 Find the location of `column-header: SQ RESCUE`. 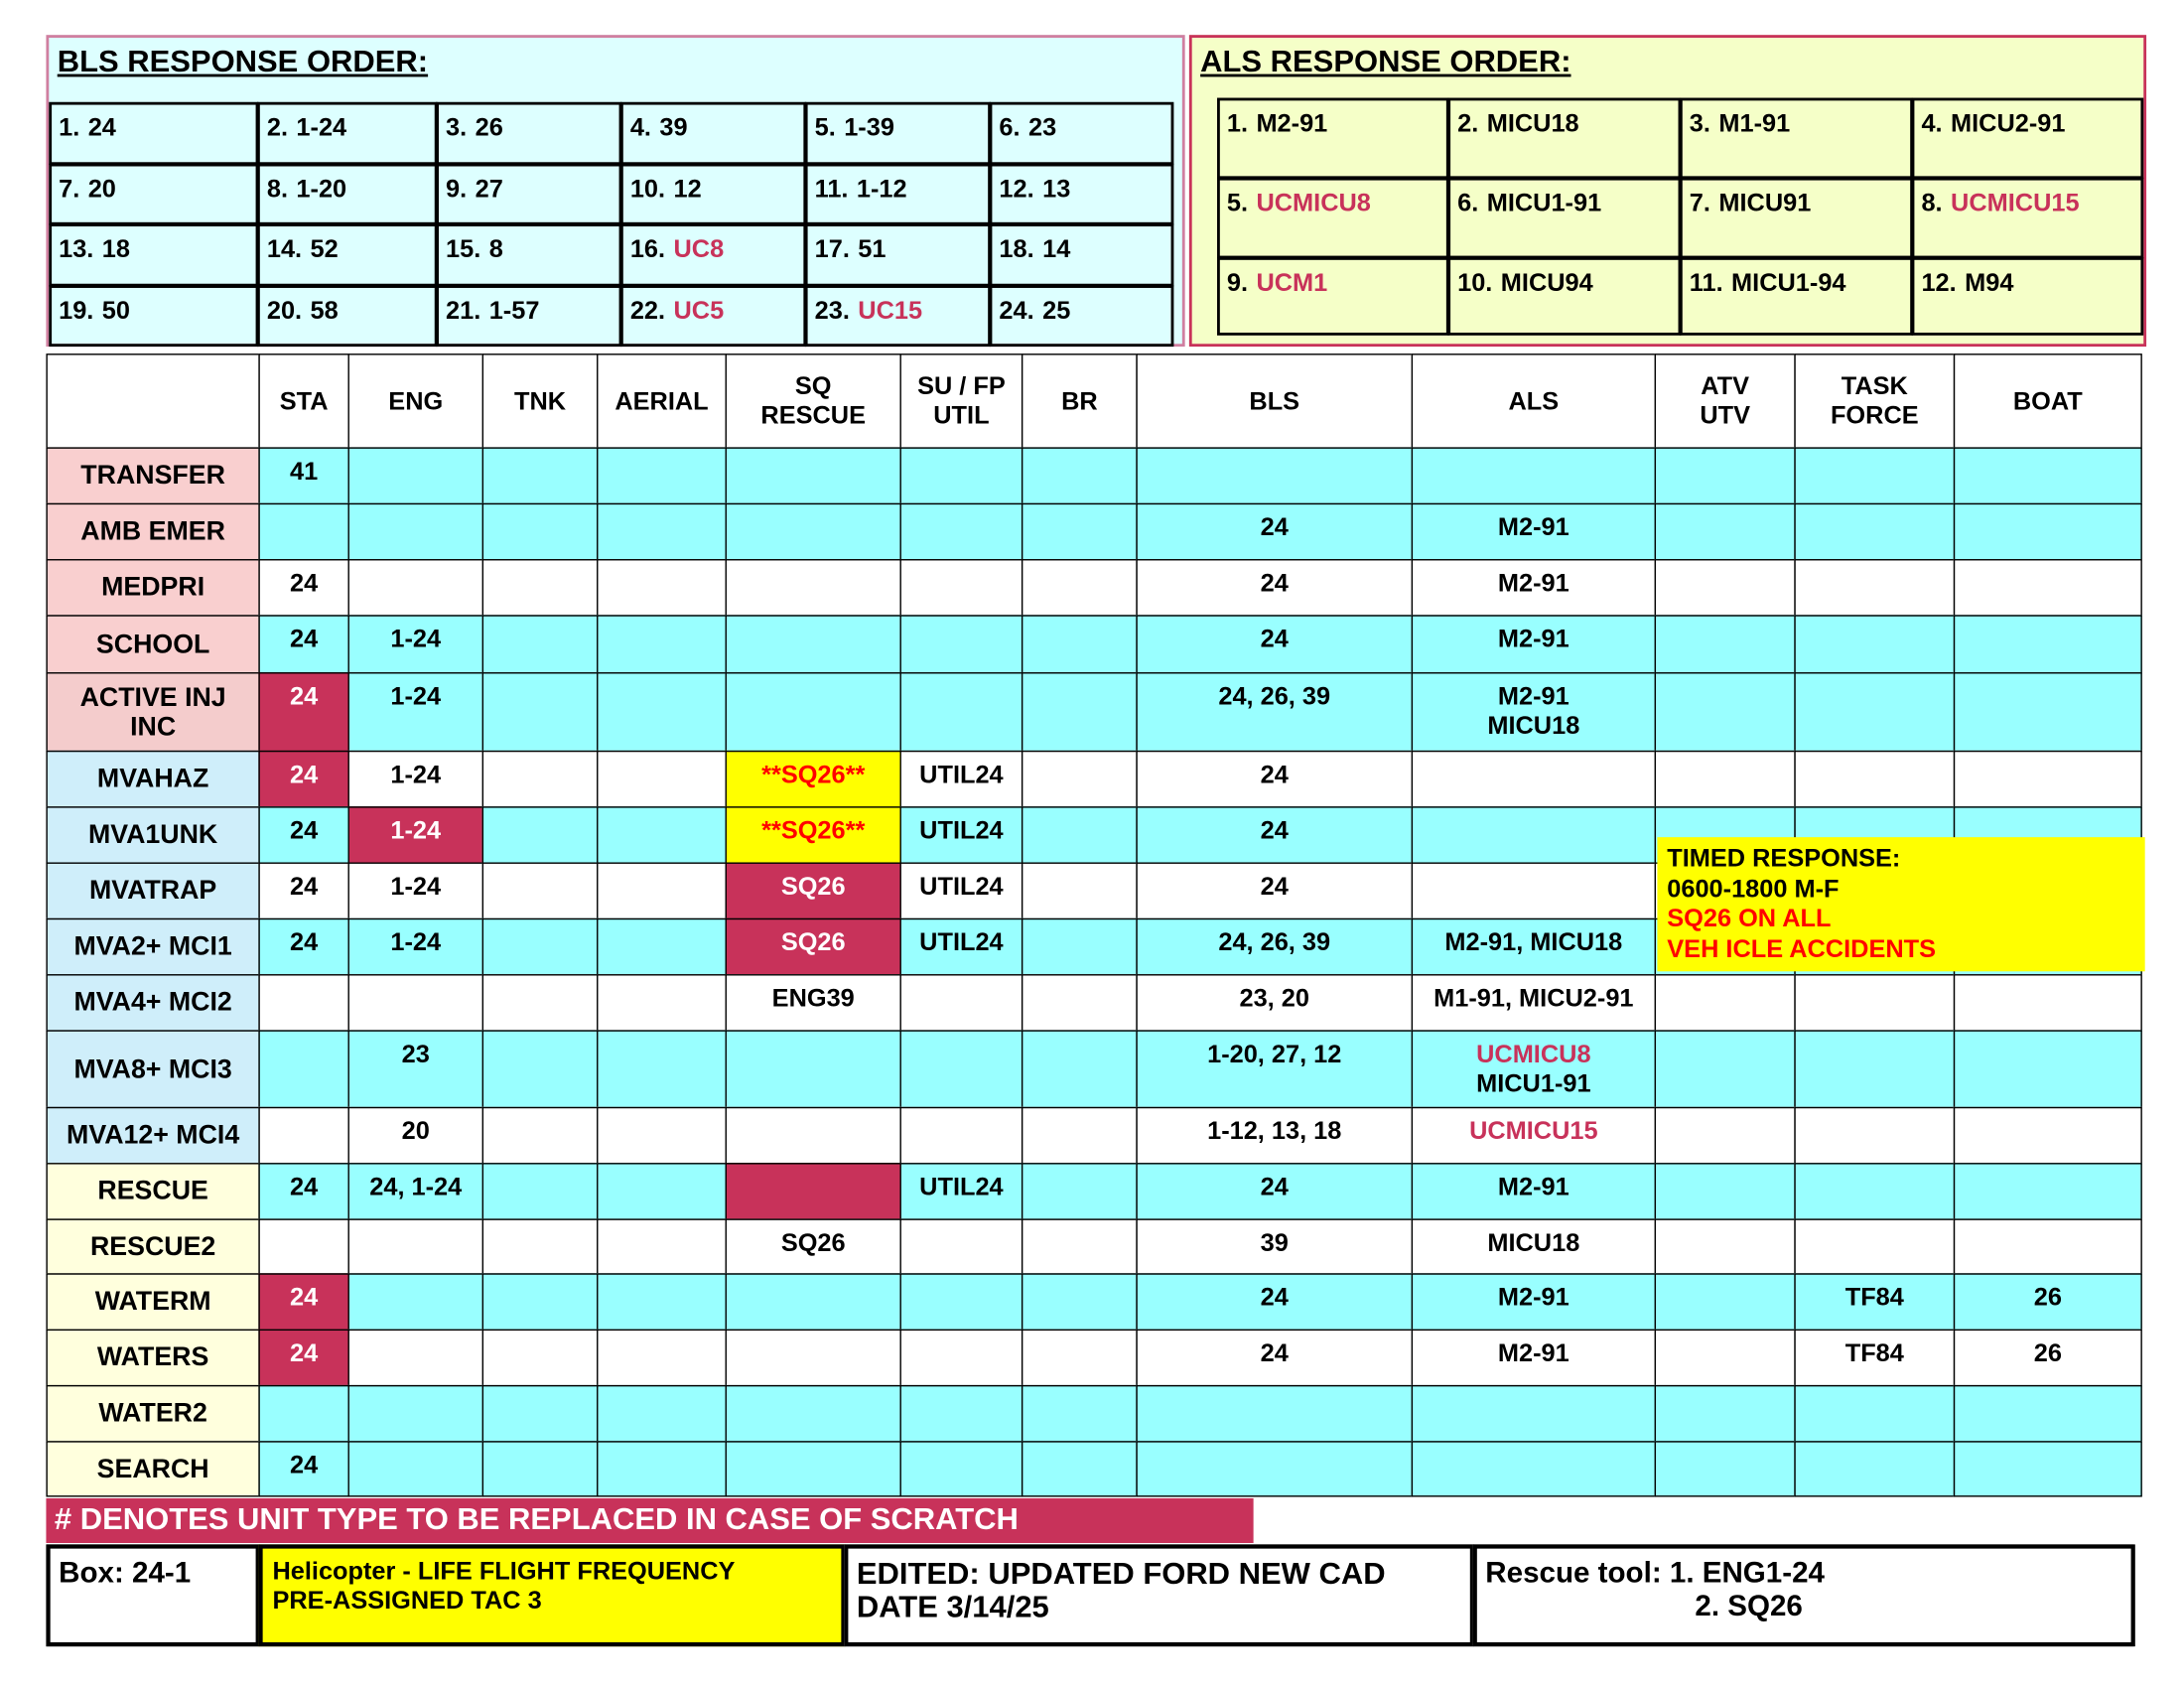

column-header: SQ RESCUE is located at coordinates (813, 401).